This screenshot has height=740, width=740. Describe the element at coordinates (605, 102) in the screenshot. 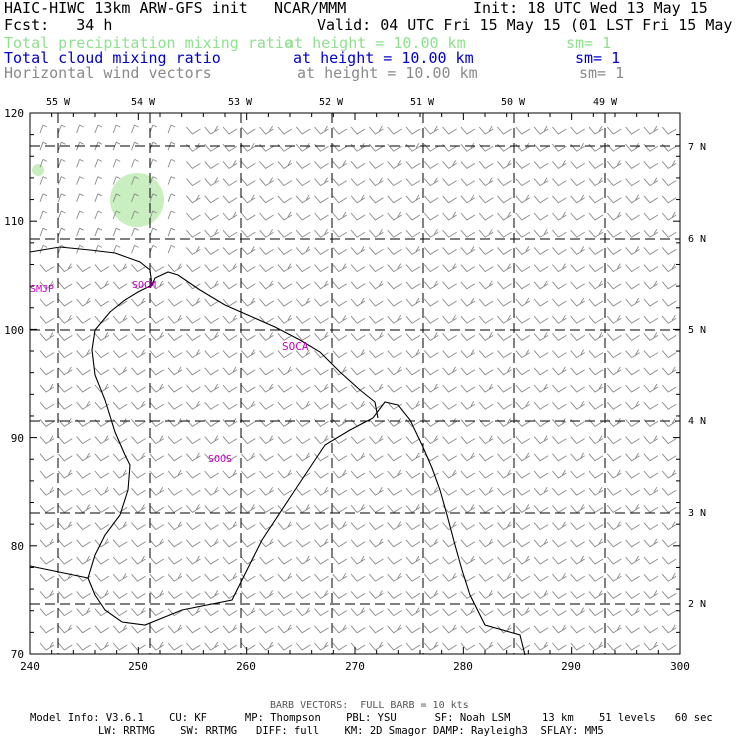

I see `lon-label: 49 W` at that location.